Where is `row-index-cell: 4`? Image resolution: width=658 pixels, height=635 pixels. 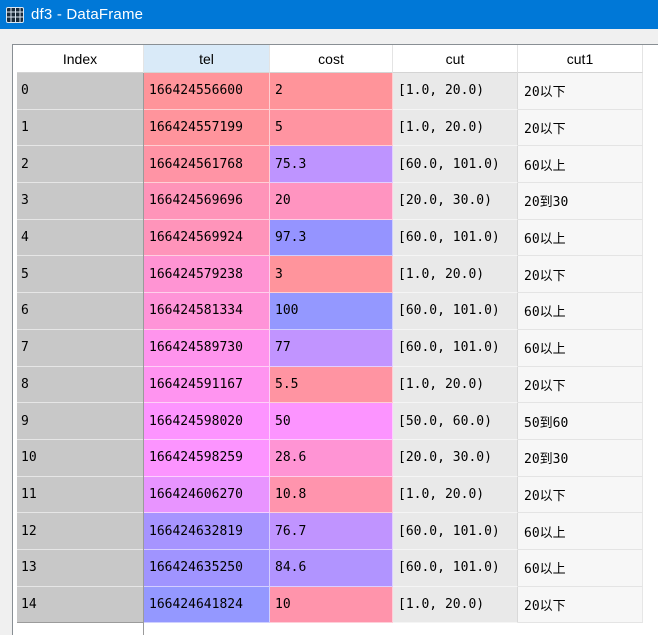 row-index-cell: 4 is located at coordinates (80, 238).